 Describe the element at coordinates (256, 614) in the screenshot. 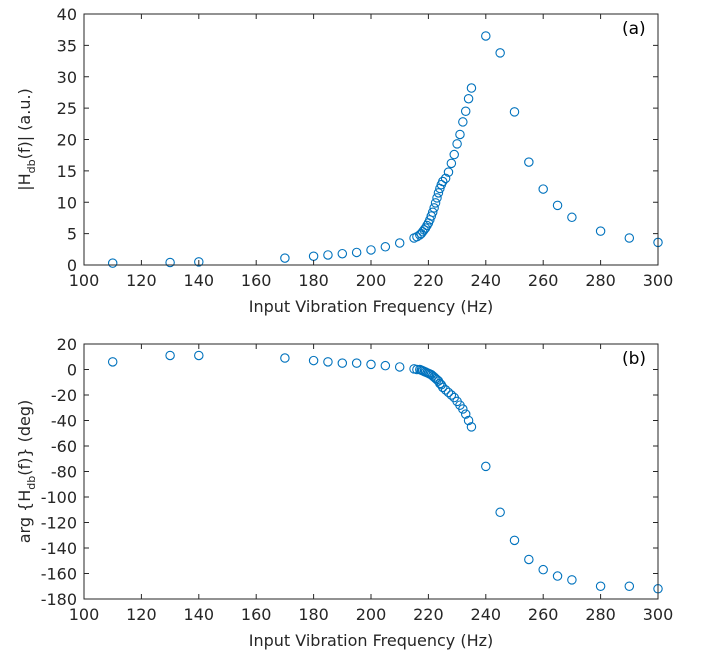

I see `panel-b-x-tick-label: 160` at that location.